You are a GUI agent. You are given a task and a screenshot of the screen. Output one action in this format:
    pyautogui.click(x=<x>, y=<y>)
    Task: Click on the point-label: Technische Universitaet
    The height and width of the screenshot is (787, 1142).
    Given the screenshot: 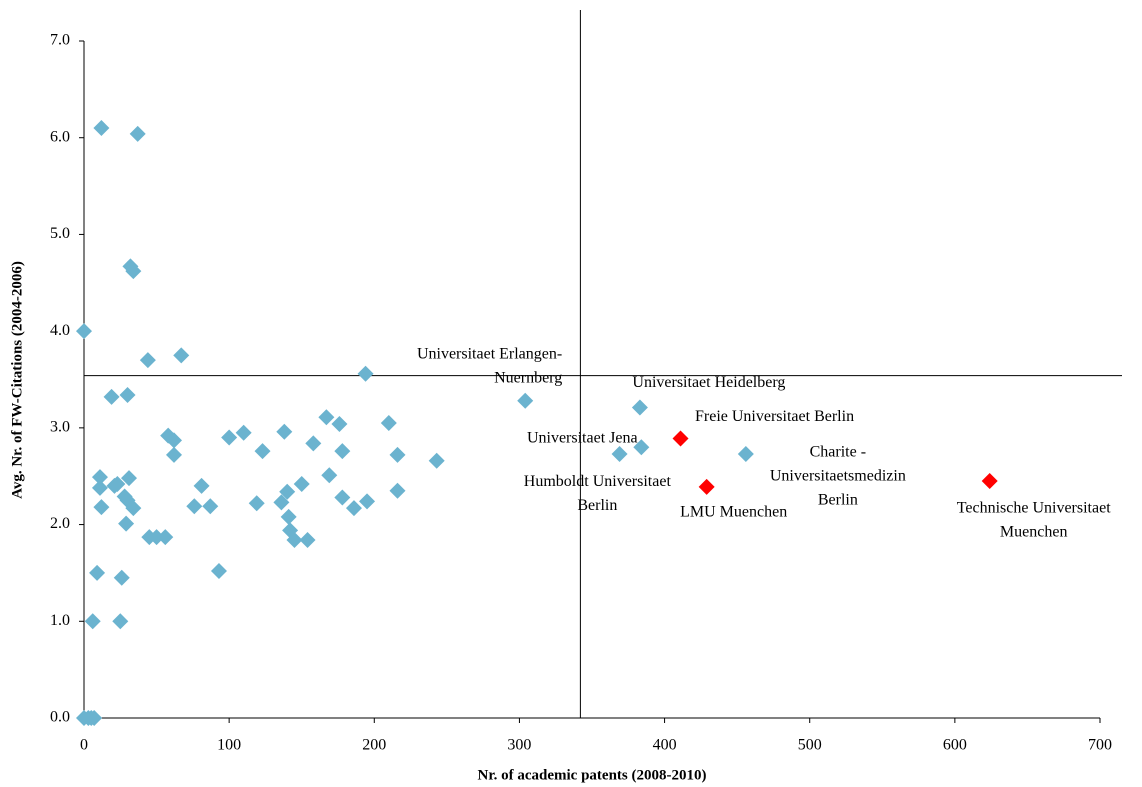 What is the action you would take?
    pyautogui.click(x=1034, y=508)
    